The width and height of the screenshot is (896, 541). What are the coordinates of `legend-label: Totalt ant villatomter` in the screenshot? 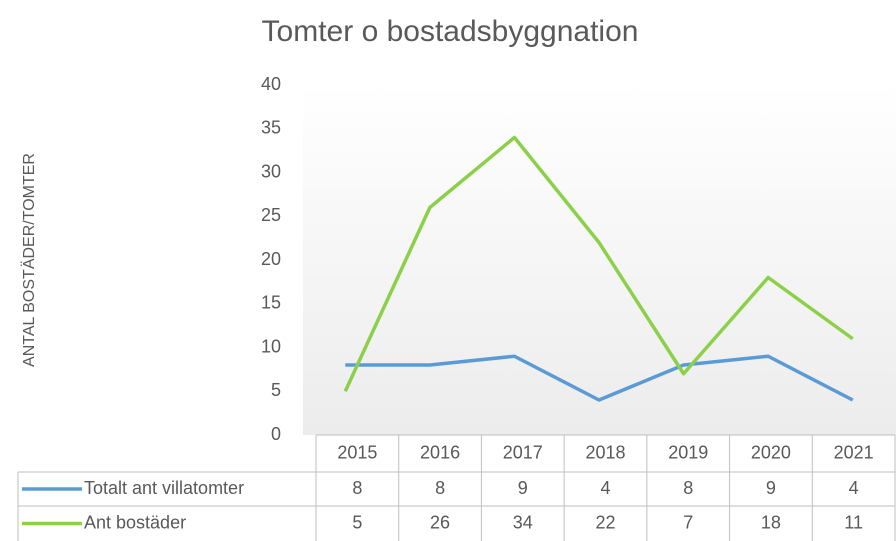 It's located at (164, 488).